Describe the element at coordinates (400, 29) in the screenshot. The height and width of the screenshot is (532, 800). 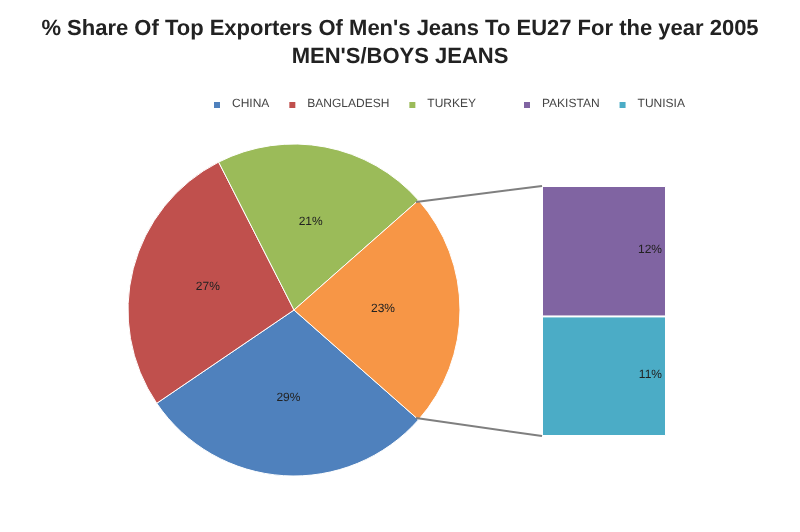
I see `chart-title: % Share Of Top Exporters Of Men's Jeans To EU27 For the year 2005` at that location.